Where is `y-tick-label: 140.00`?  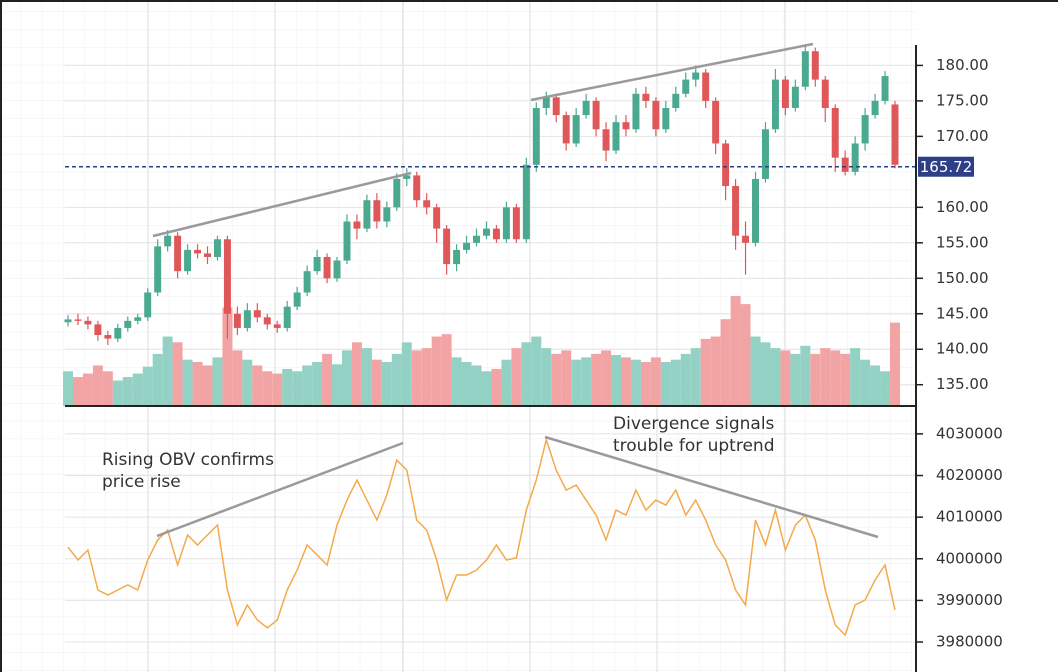
y-tick-label: 140.00 is located at coordinates (962, 349).